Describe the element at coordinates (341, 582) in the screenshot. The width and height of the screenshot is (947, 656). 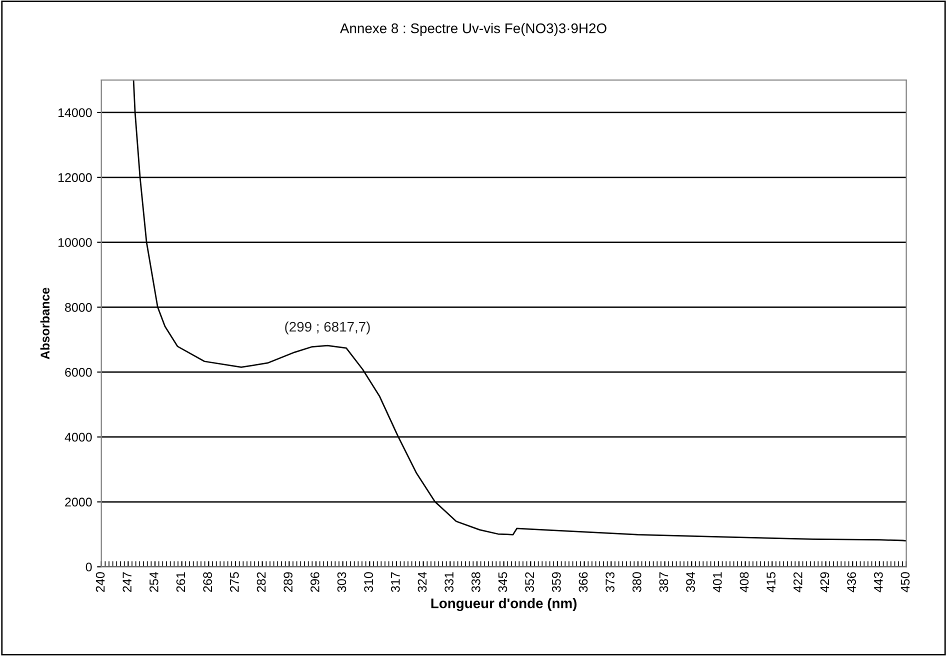
I see `x-tick-label: 303` at that location.